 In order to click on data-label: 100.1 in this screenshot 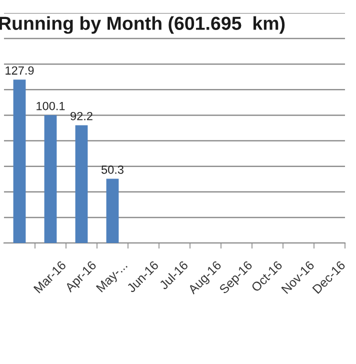, I will do `click(50, 106)`.